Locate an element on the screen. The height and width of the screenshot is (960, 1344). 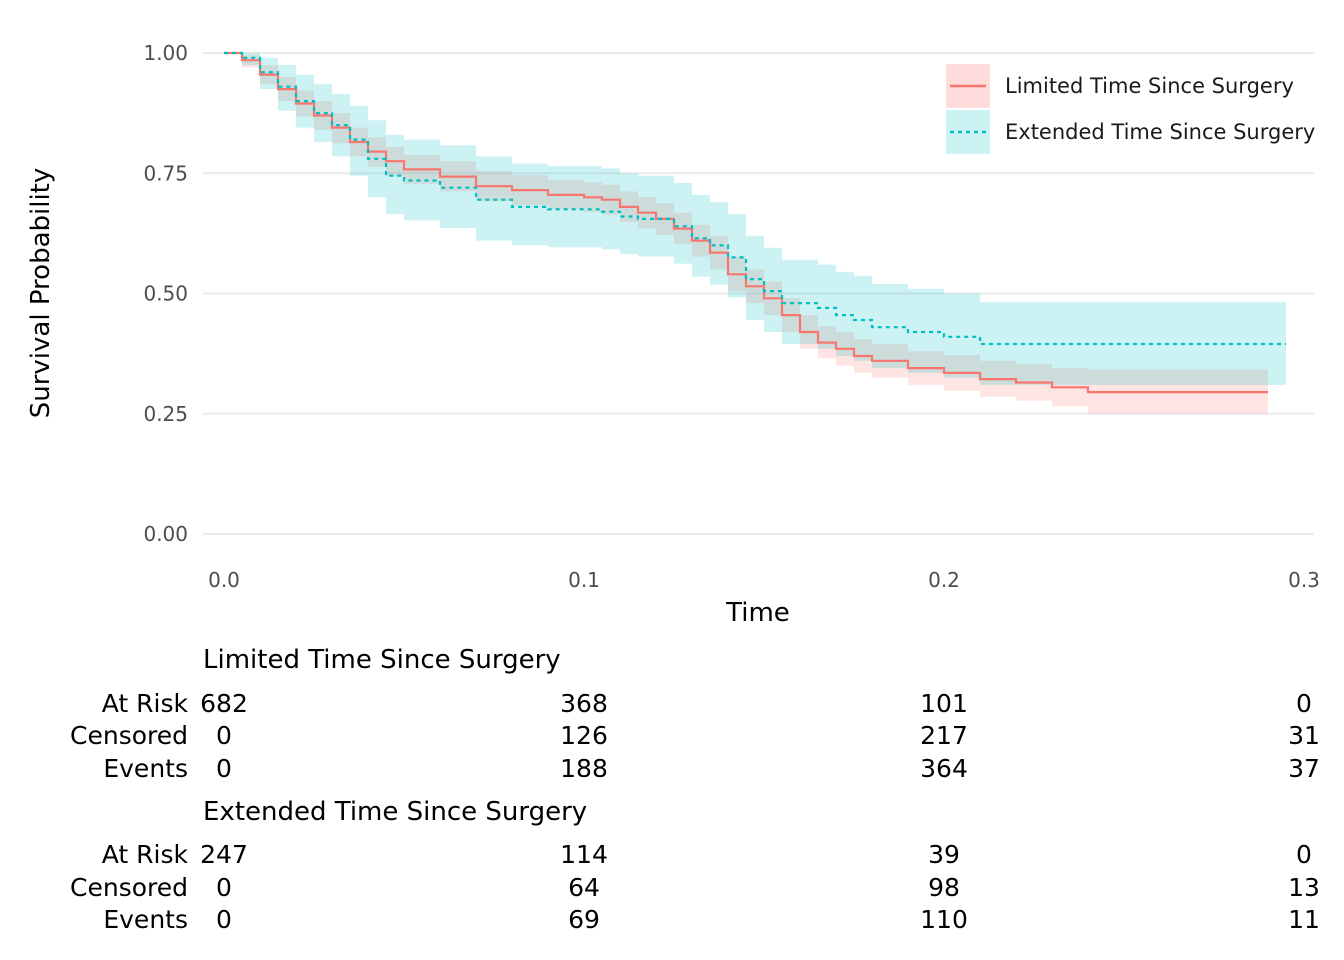
risk-value: 31 is located at coordinates (1304, 735).